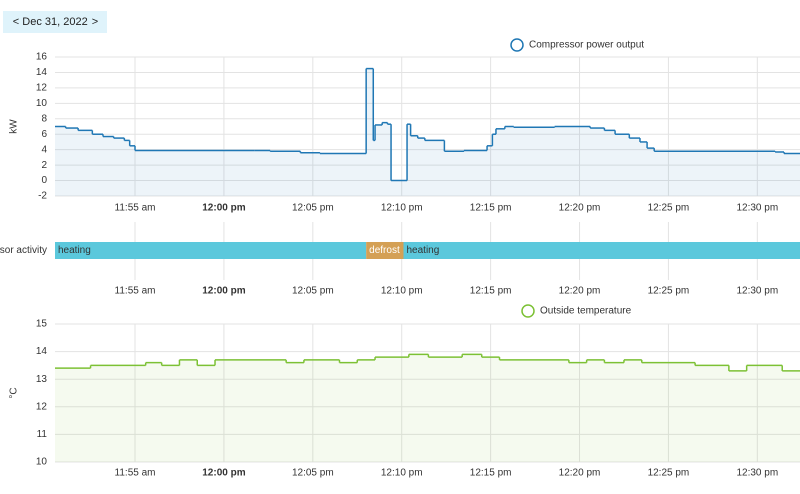 The width and height of the screenshot is (800, 494). Describe the element at coordinates (44, 180) in the screenshot. I see `y-tick-label: 0` at that location.